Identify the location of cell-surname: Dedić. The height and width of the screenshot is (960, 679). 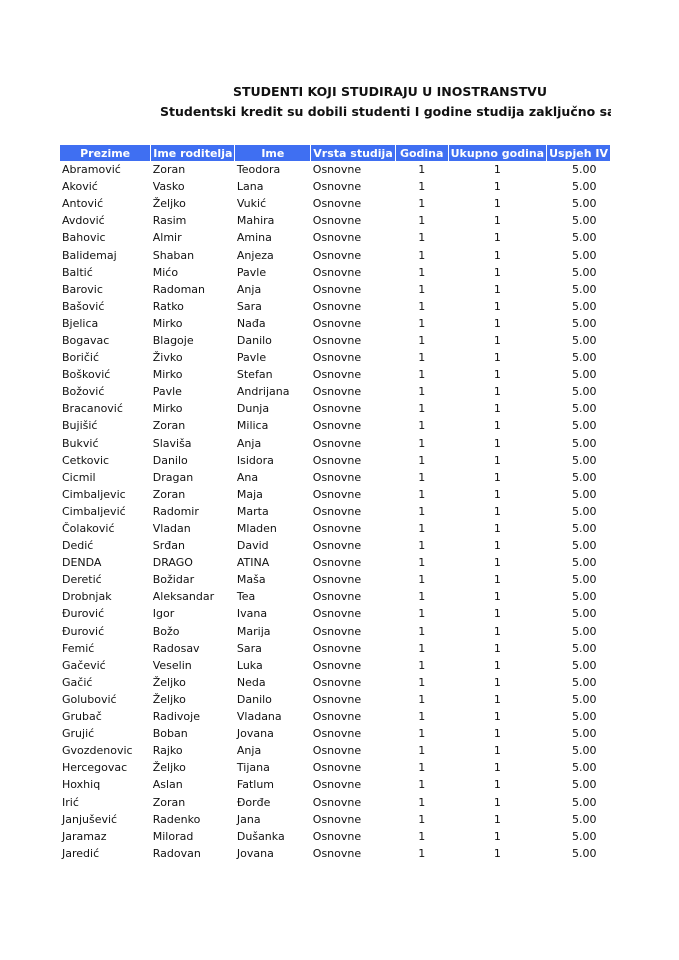
(78, 546).